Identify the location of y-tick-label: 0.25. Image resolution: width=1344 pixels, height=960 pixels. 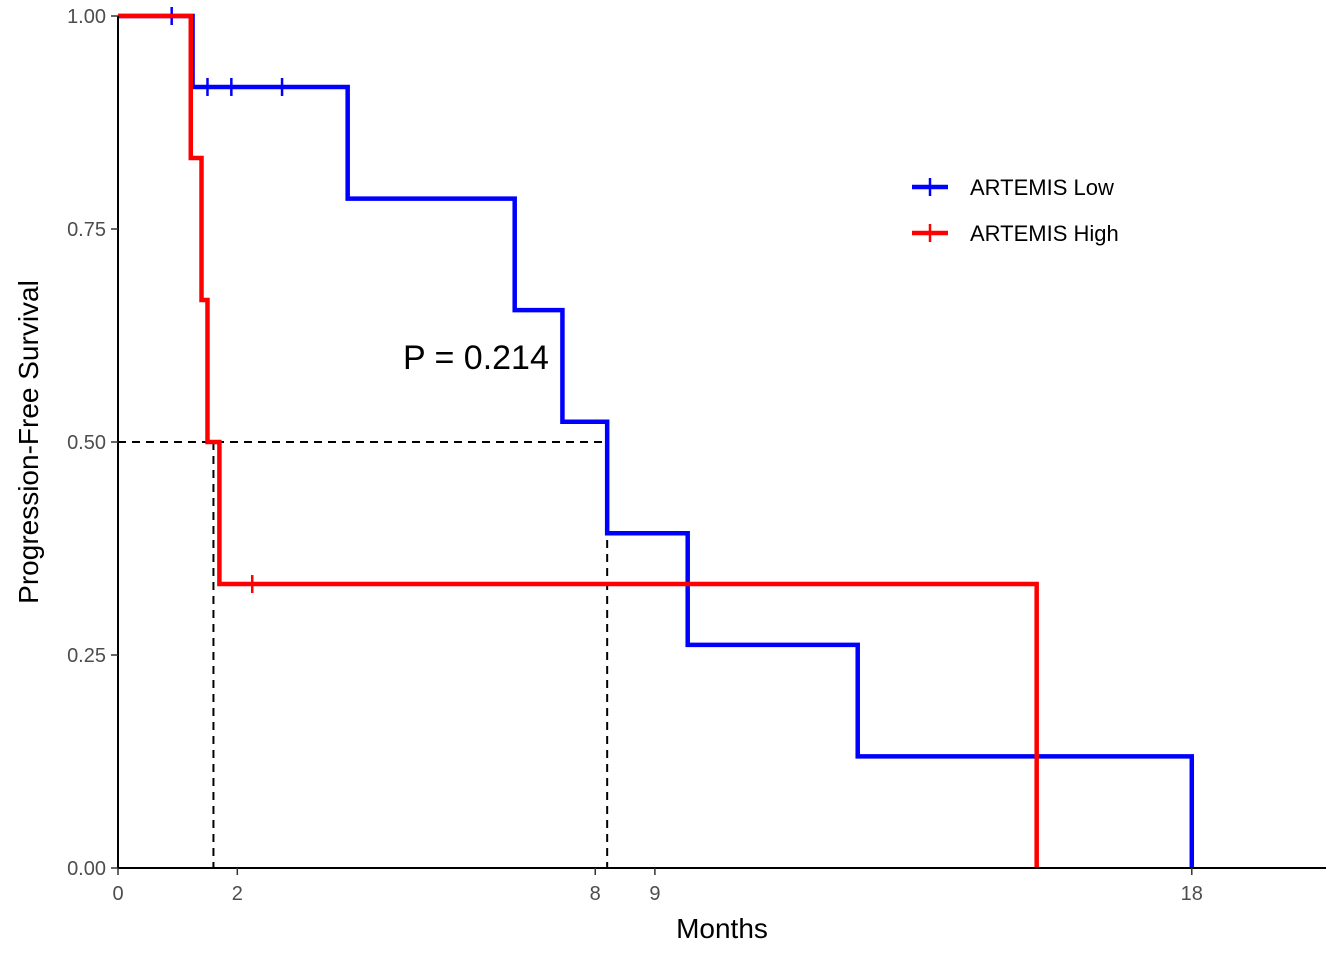
(86, 656).